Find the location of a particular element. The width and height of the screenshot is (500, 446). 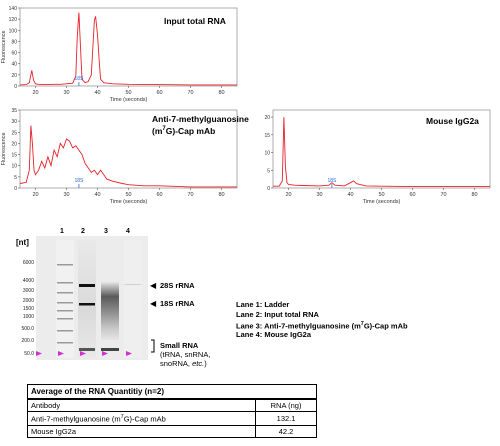

ladder-label: 200.0 is located at coordinates (27, 341).